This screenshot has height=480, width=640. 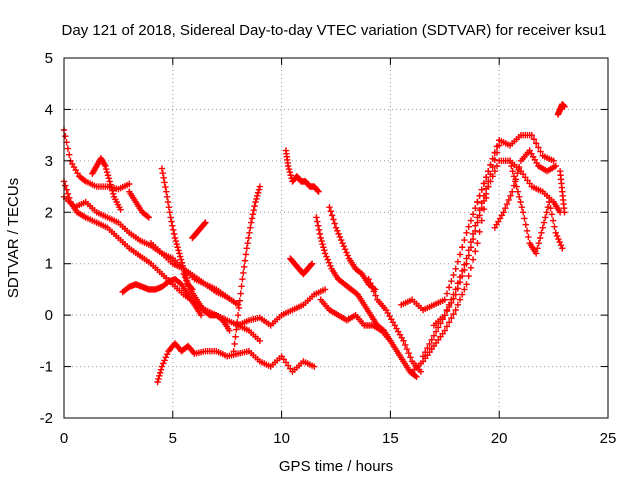 What do you see at coordinates (49, 264) in the screenshot?
I see `y-tick-label: 1` at bounding box center [49, 264].